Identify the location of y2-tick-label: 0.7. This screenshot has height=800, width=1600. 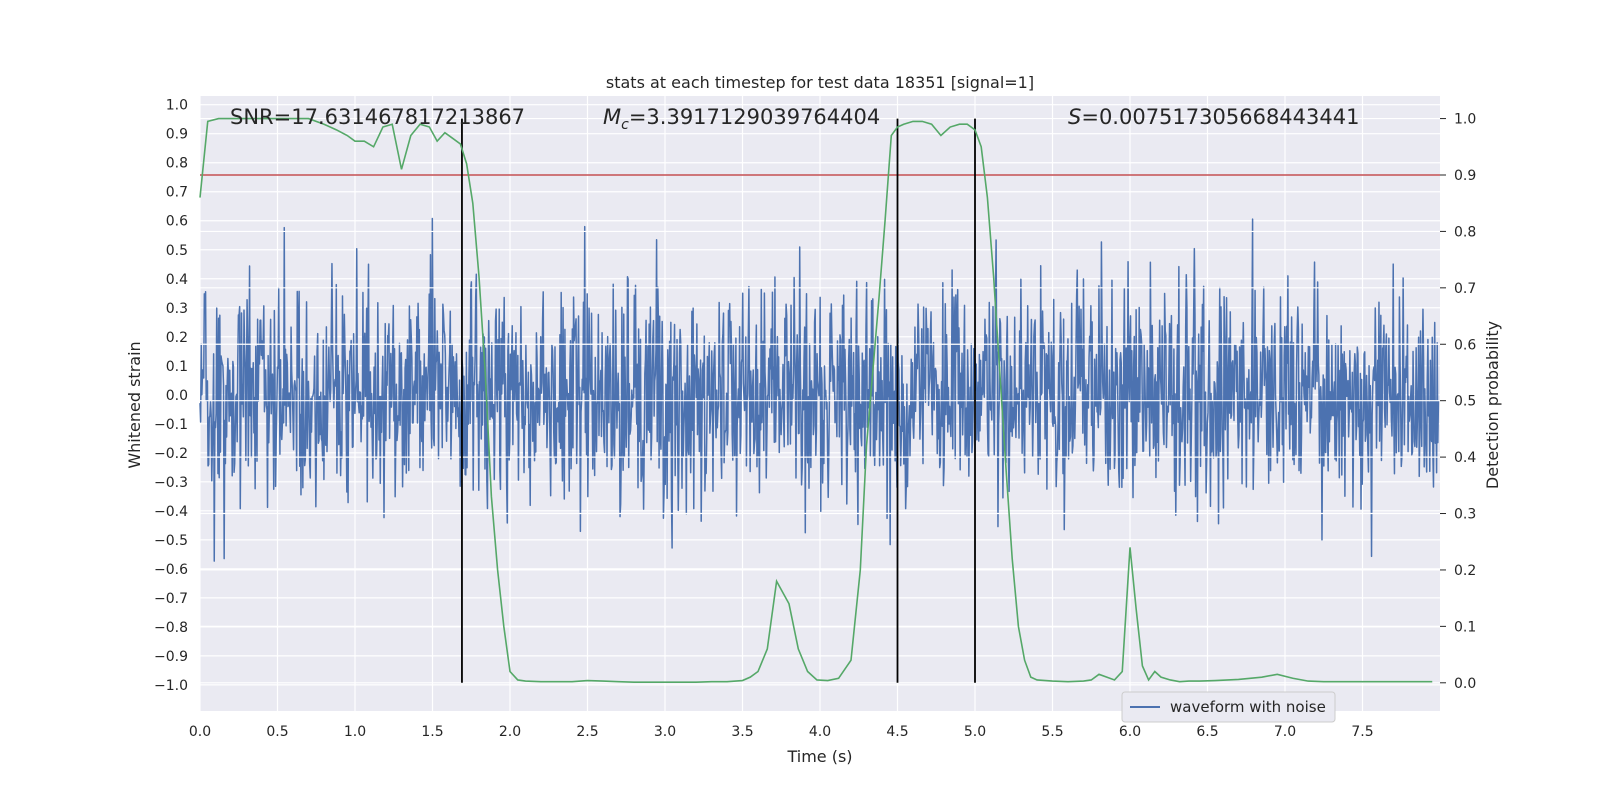
(1465, 289).